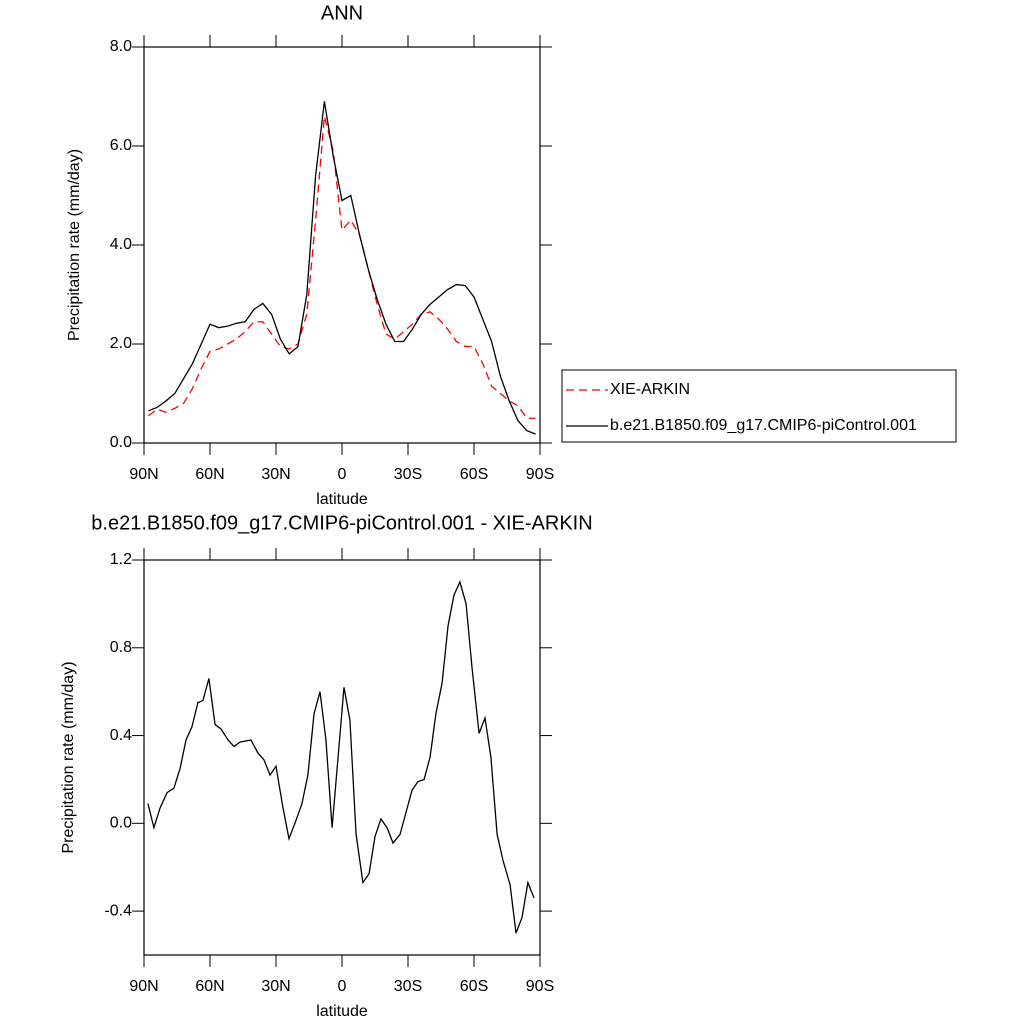 The width and height of the screenshot is (1024, 1024). What do you see at coordinates (763, 425) in the screenshot?
I see `legend-label: b.e21.B1850.f09_g17.CMIP6-piControl.001` at bounding box center [763, 425].